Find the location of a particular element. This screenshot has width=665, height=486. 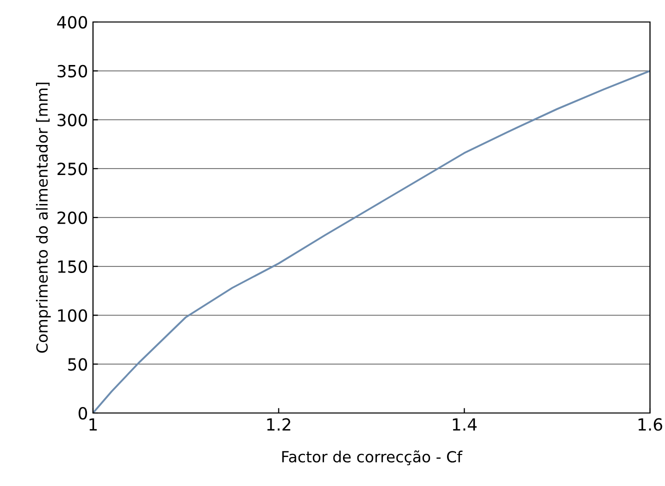

x-axis-title: Factor de correcção - Cf is located at coordinates (372, 458).